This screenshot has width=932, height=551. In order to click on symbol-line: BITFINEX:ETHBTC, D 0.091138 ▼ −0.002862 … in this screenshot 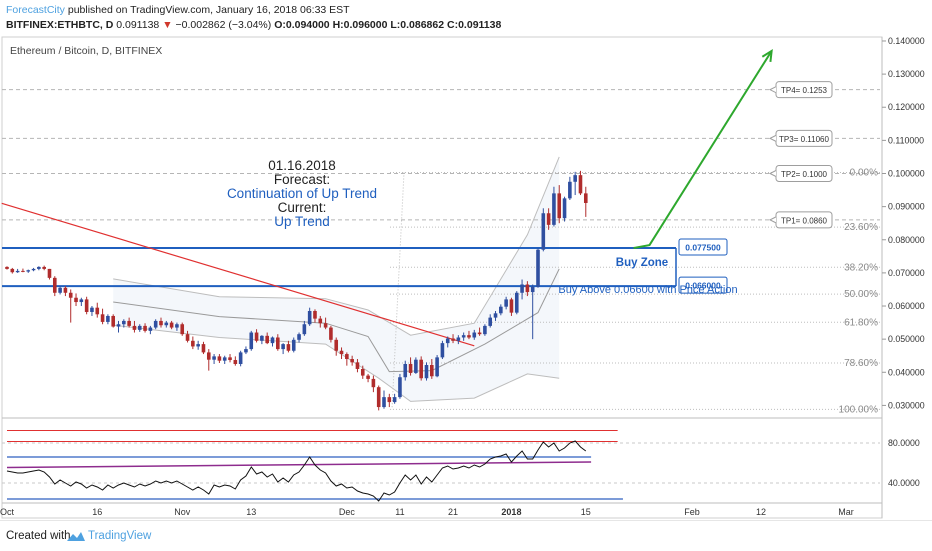, I will do `click(253, 25)`.